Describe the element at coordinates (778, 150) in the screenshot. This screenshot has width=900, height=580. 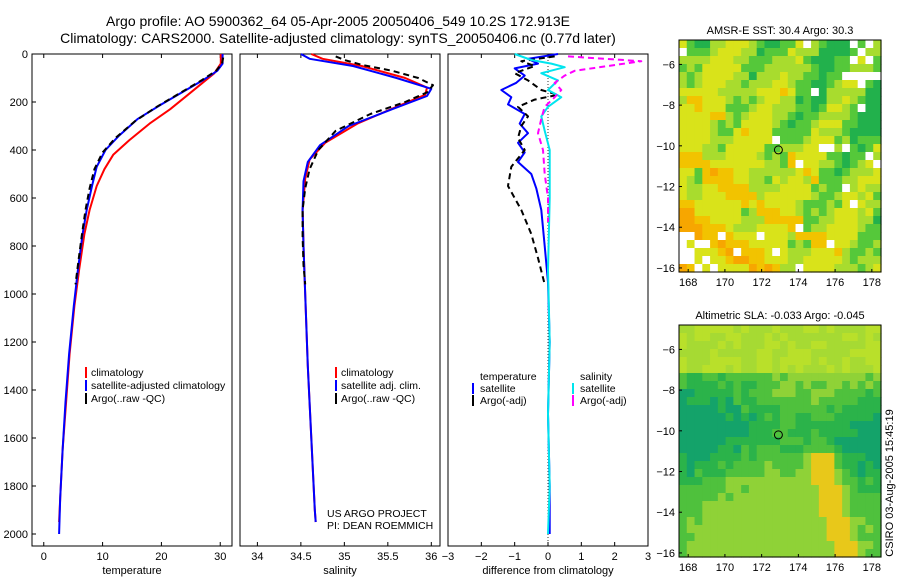
I see `argo-float-marker` at that location.